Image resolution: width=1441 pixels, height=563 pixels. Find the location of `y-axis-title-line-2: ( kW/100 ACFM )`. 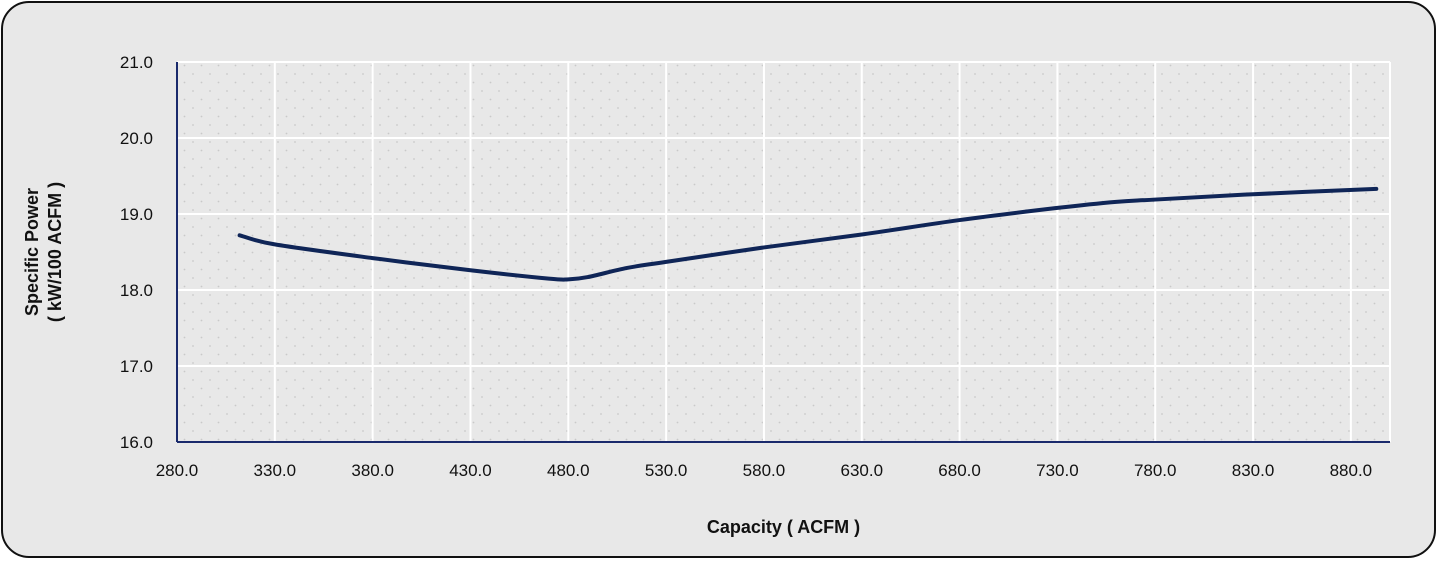

y-axis-title-line-2: ( kW/100 ACFM ) is located at coordinates (55, 252).